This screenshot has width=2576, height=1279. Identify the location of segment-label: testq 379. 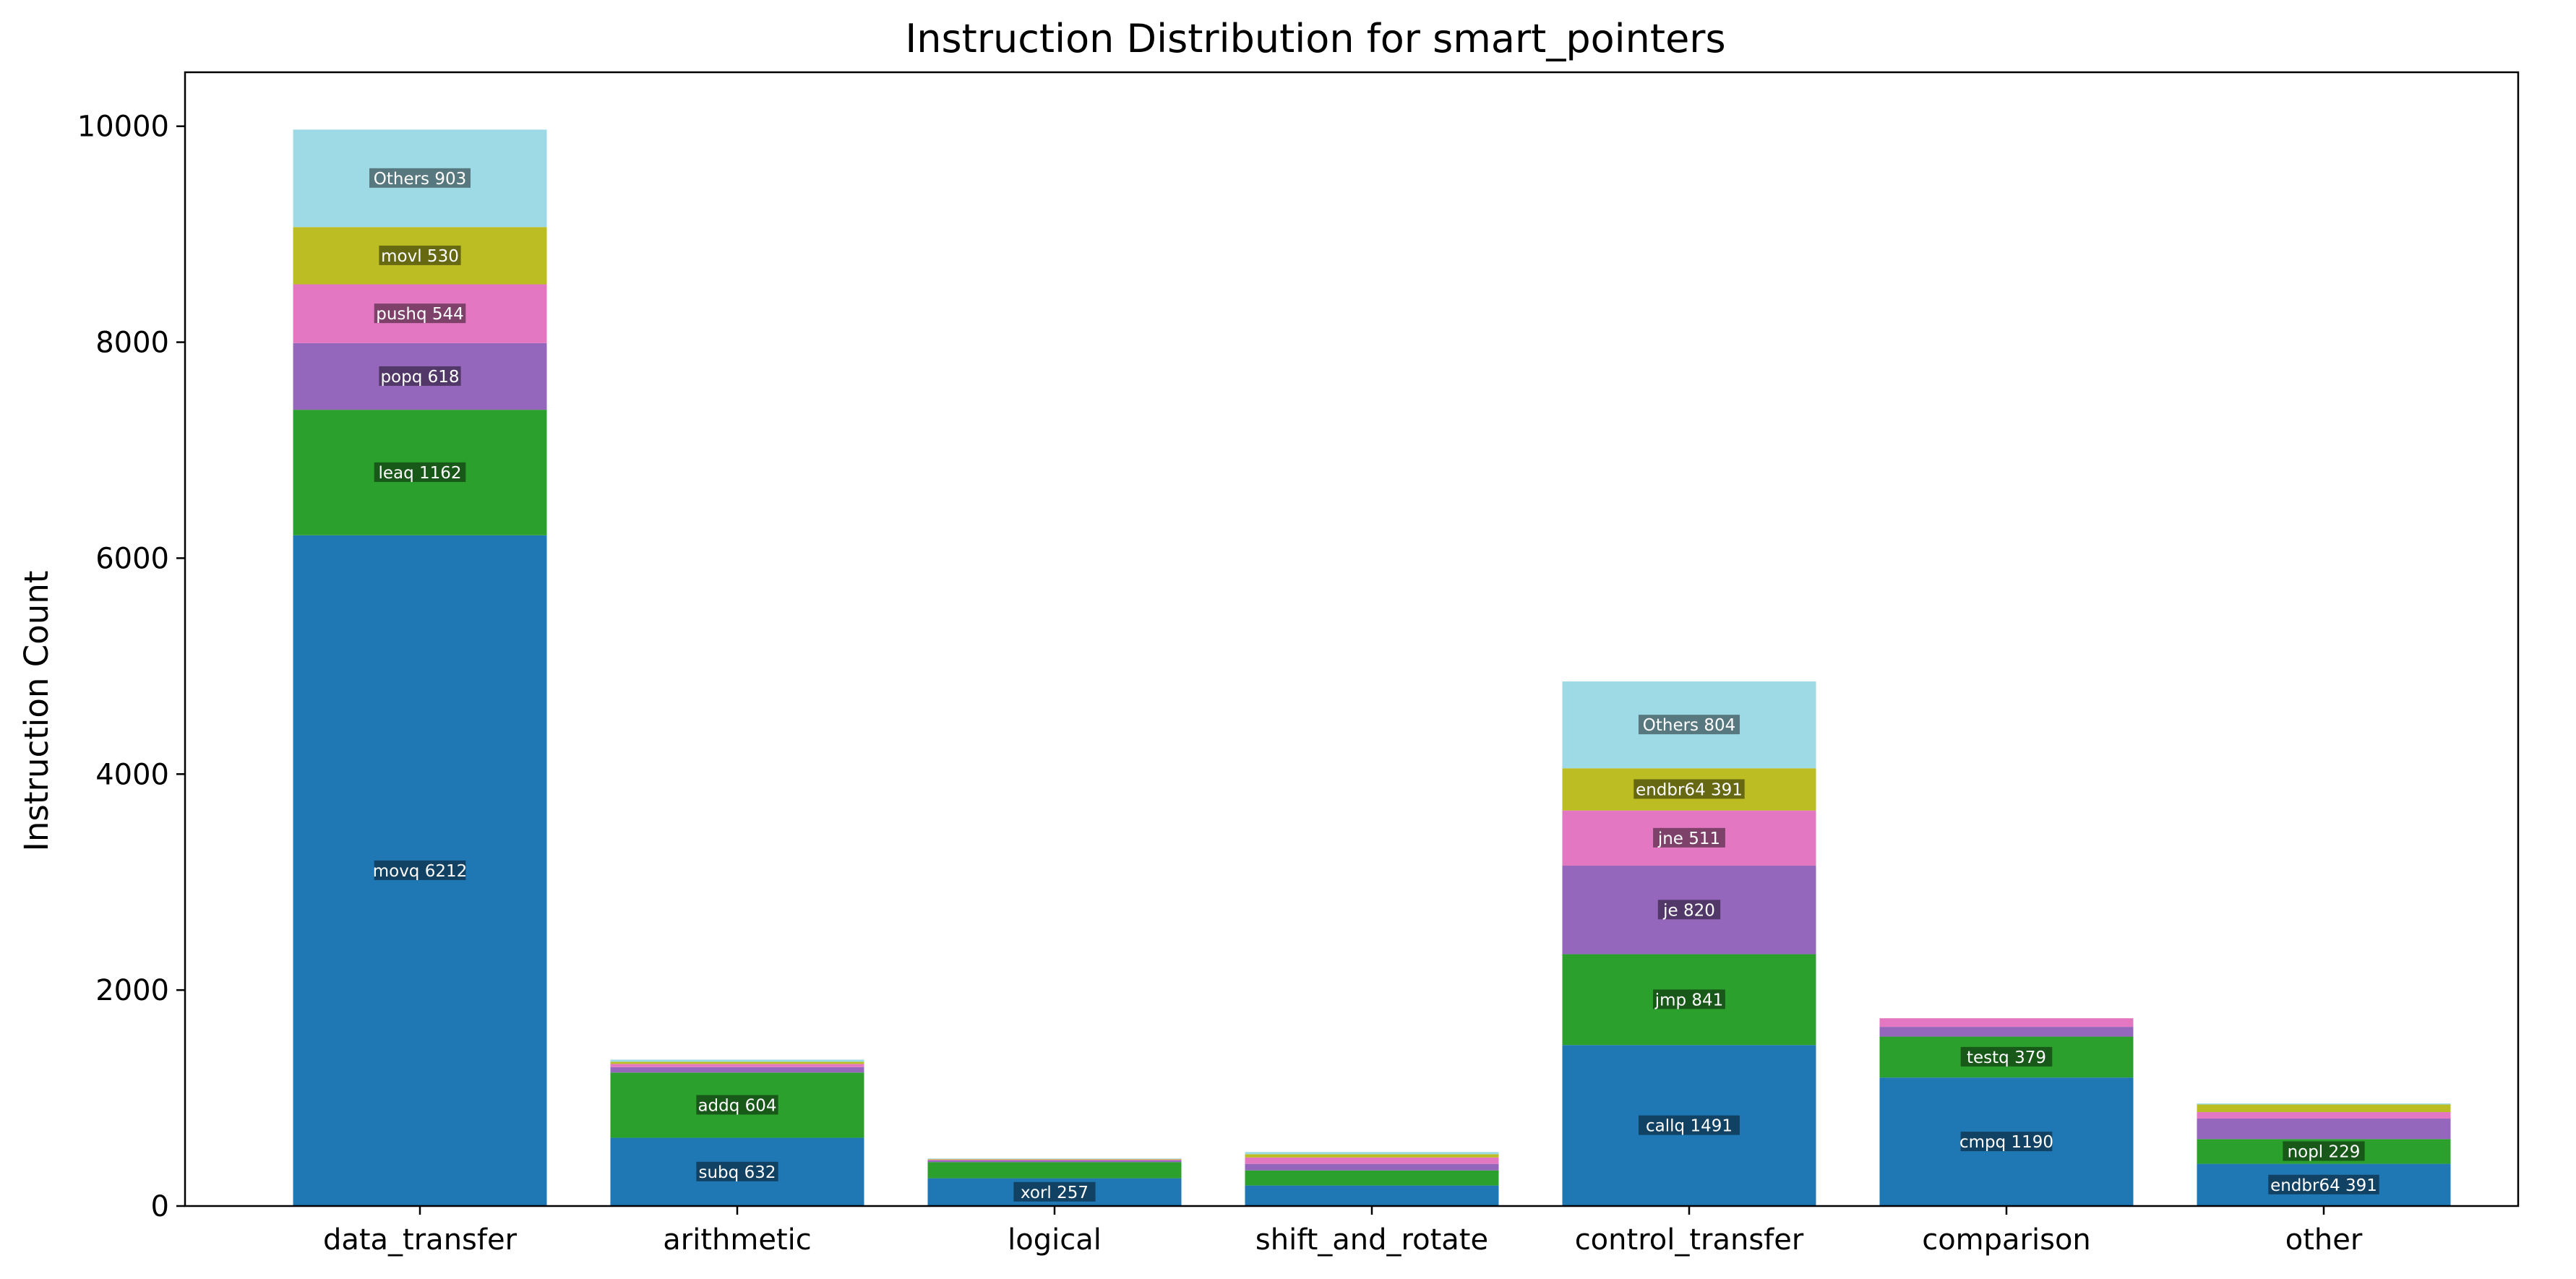
(2007, 1057).